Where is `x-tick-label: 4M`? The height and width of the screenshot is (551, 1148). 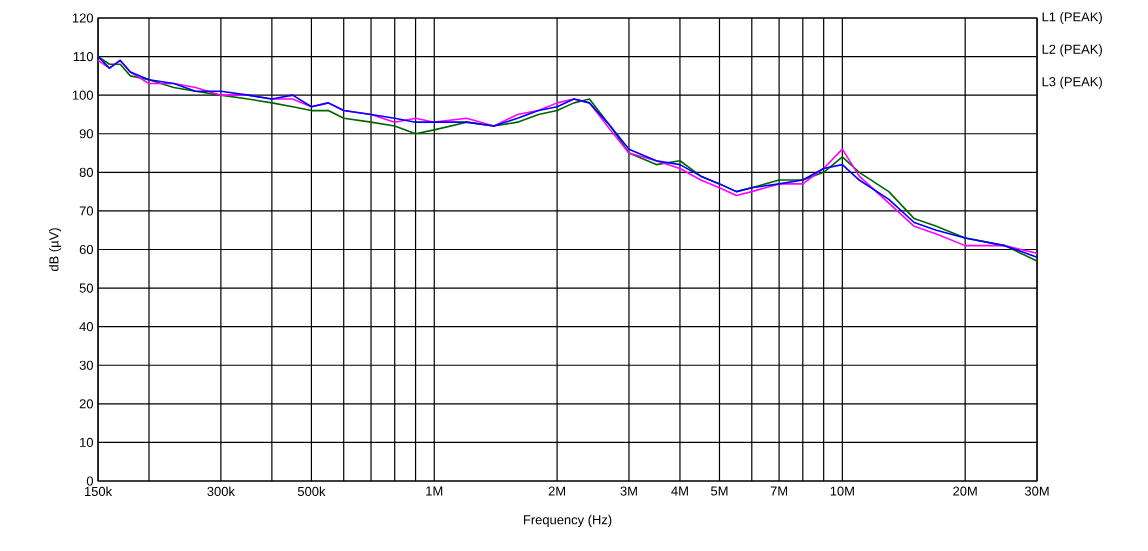
x-tick-label: 4M is located at coordinates (679, 491).